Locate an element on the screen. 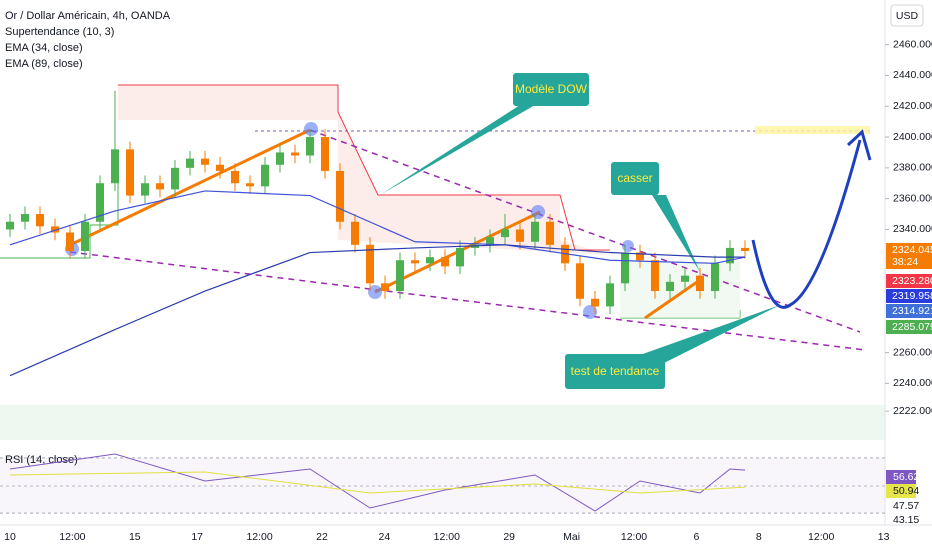 The image size is (932, 550). supertrend-fill is located at coordinates (680, 290).